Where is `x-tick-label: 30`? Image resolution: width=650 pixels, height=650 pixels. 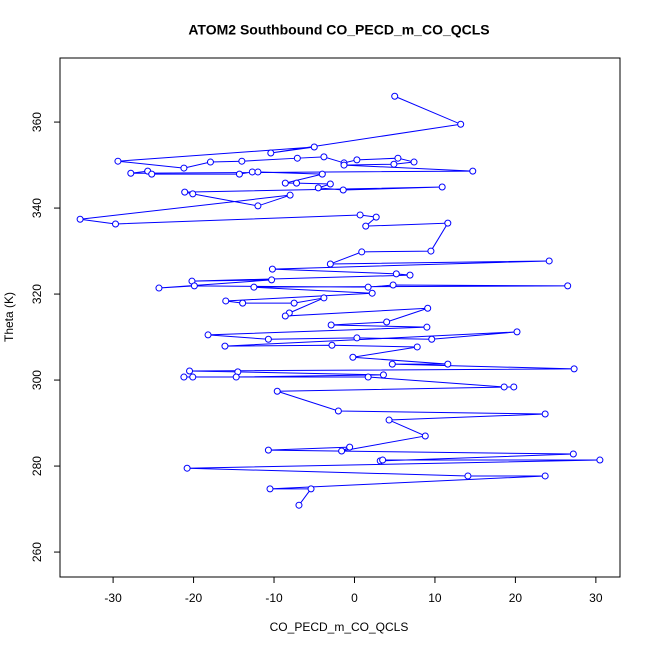
x-tick-label: 30 is located at coordinates (596, 598).